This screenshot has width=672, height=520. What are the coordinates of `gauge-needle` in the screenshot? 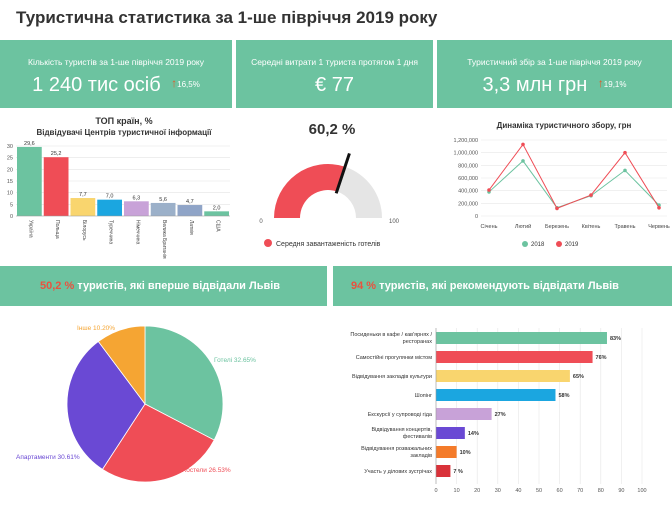 It's located at (342, 173).